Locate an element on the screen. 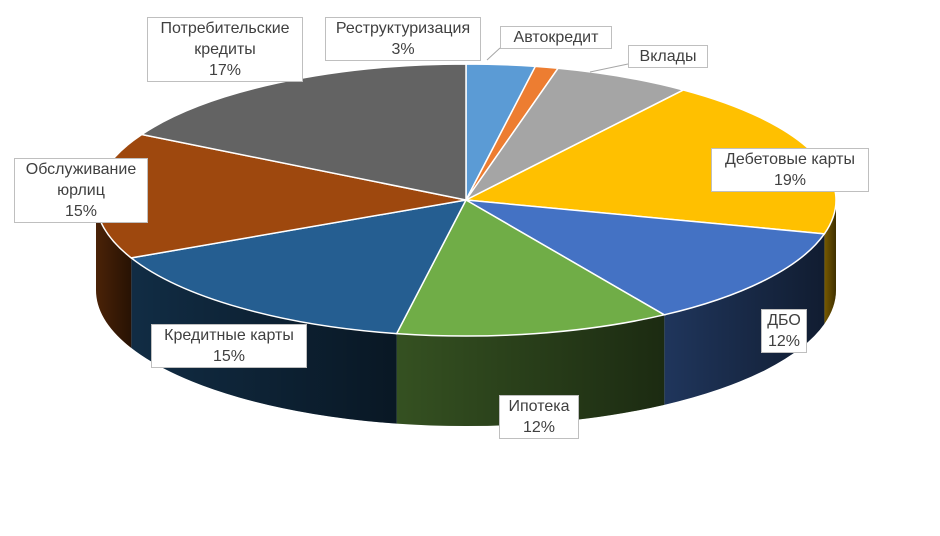 The height and width of the screenshot is (536, 940). label-deposits: Вклады is located at coordinates (668, 56).